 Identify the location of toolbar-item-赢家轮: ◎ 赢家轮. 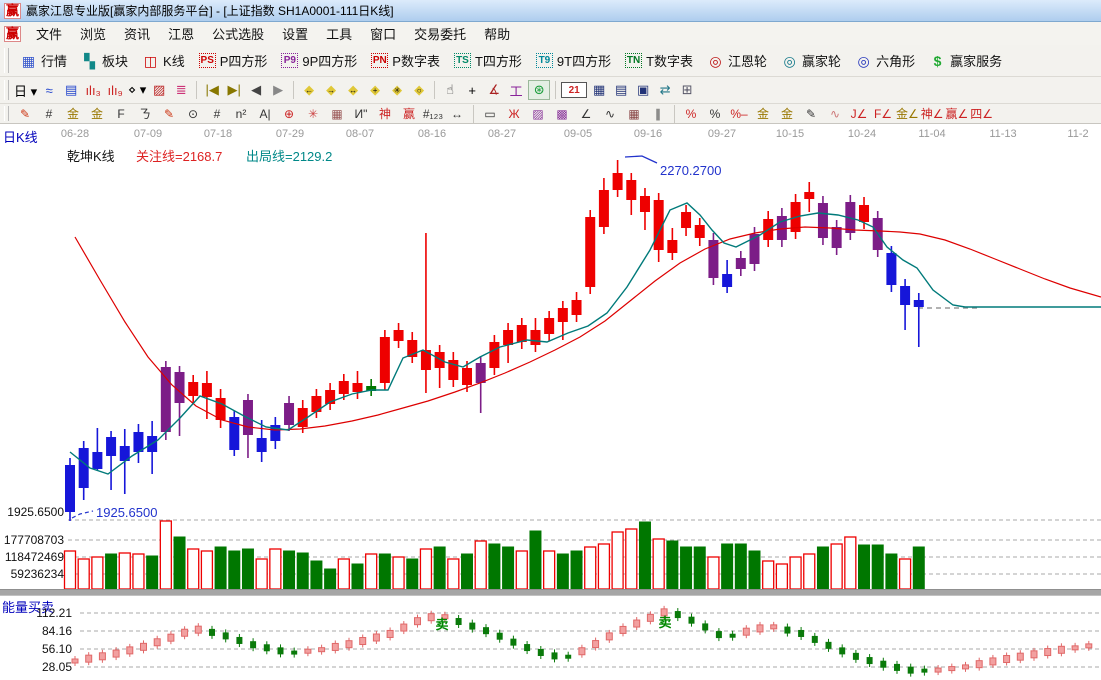
(811, 60).